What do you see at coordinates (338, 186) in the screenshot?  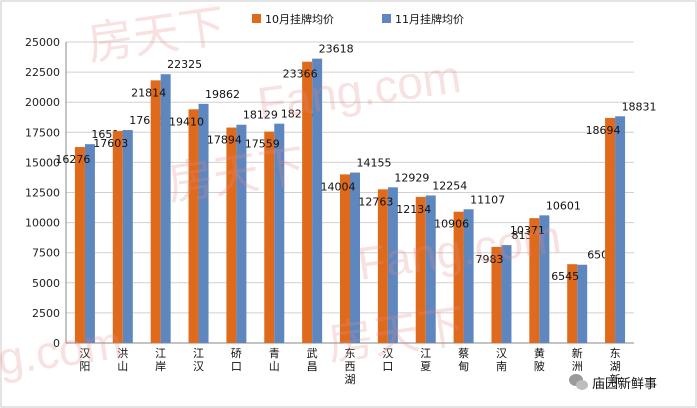 I see `data-label-oct: 14004` at bounding box center [338, 186].